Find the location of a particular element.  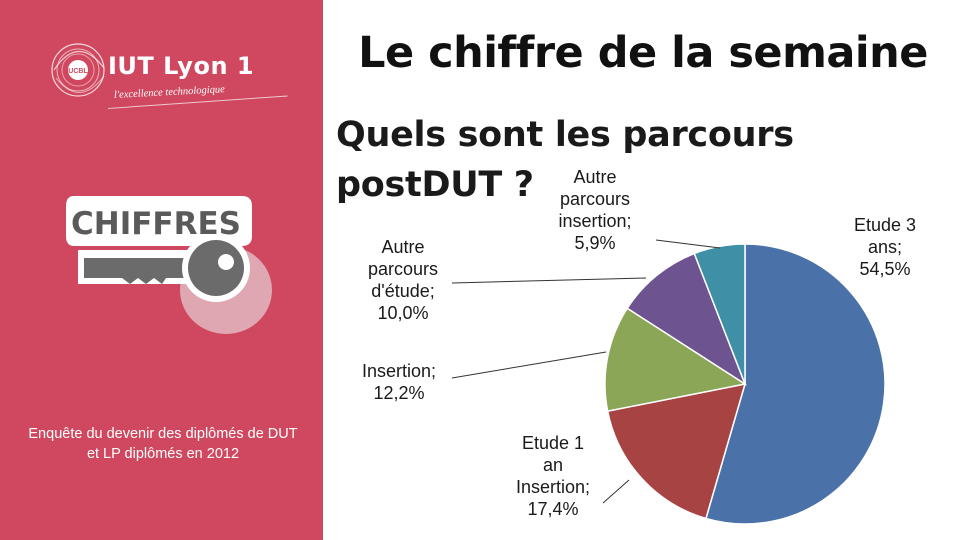

key-icon is located at coordinates (169, 265).